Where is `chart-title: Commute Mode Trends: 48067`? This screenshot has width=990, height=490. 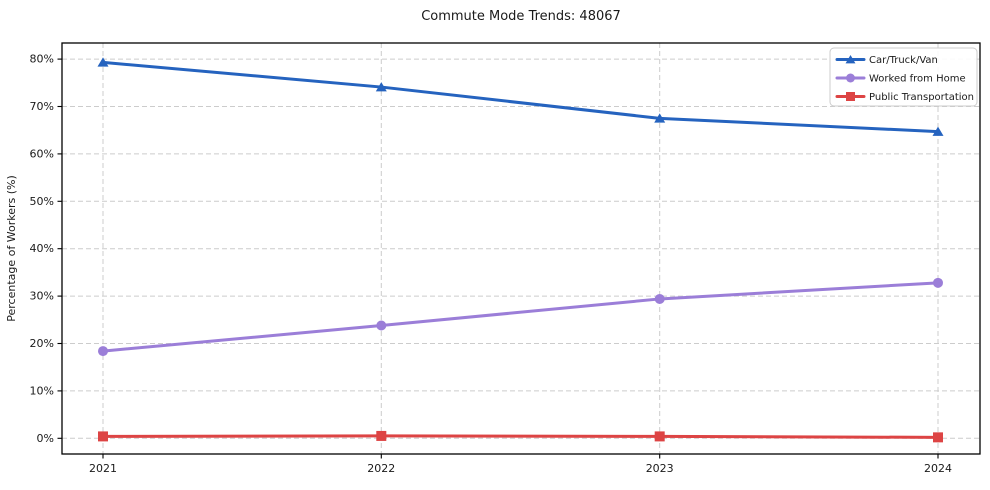
chart-title: Commute Mode Trends: 48067 is located at coordinates (521, 16).